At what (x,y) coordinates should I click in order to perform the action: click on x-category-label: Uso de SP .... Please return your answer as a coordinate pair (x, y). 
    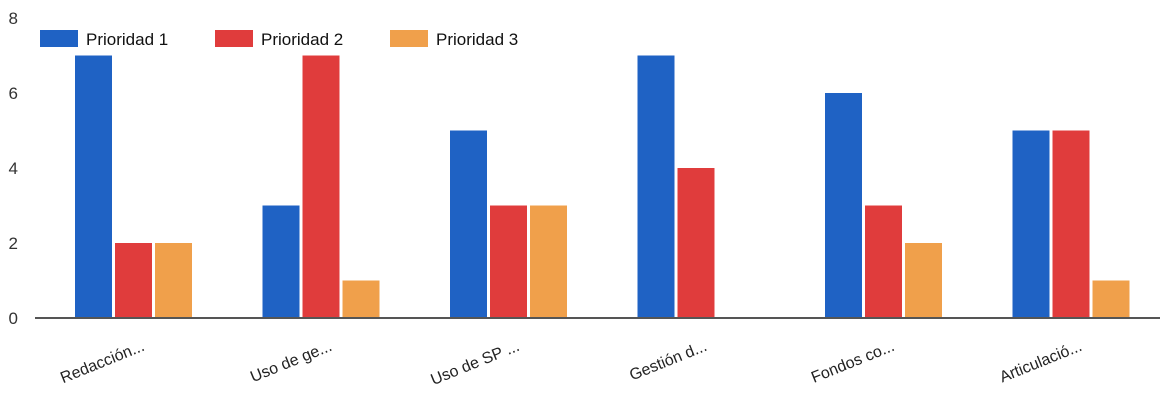
    Looking at the image, I should click on (475, 363).